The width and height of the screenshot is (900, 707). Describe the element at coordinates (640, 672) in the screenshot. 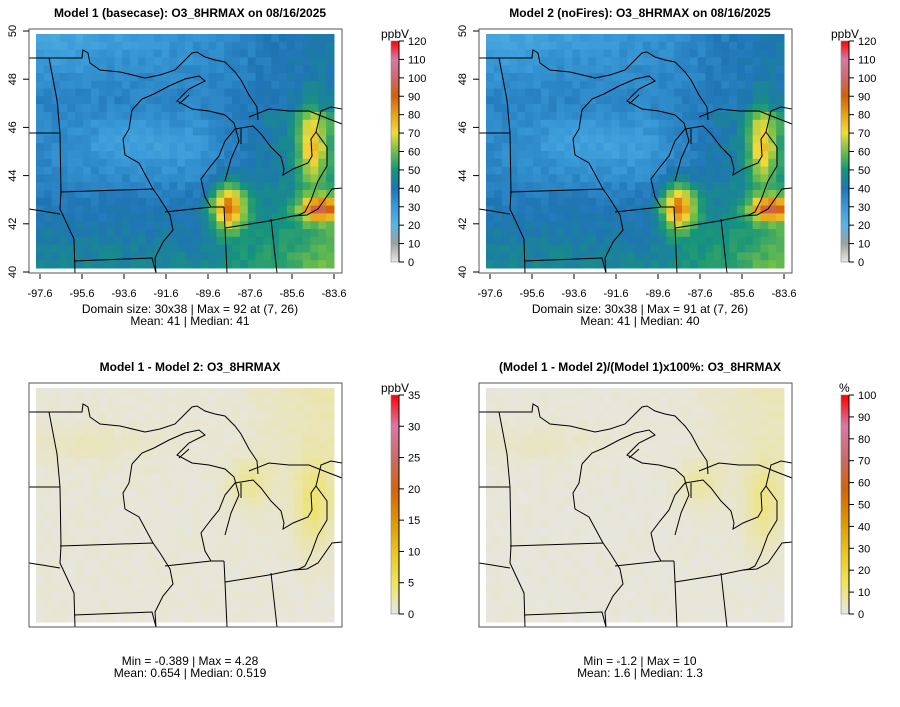

I see `footer-stats-line2: Mean: 1.6 | Median: 1.3` at that location.